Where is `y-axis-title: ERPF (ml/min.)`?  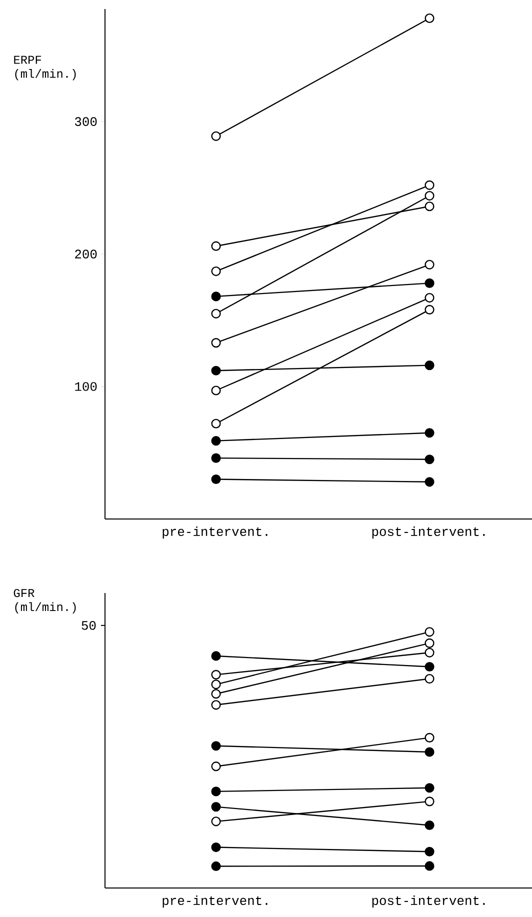 y-axis-title: ERPF (ml/min.) is located at coordinates (45, 68).